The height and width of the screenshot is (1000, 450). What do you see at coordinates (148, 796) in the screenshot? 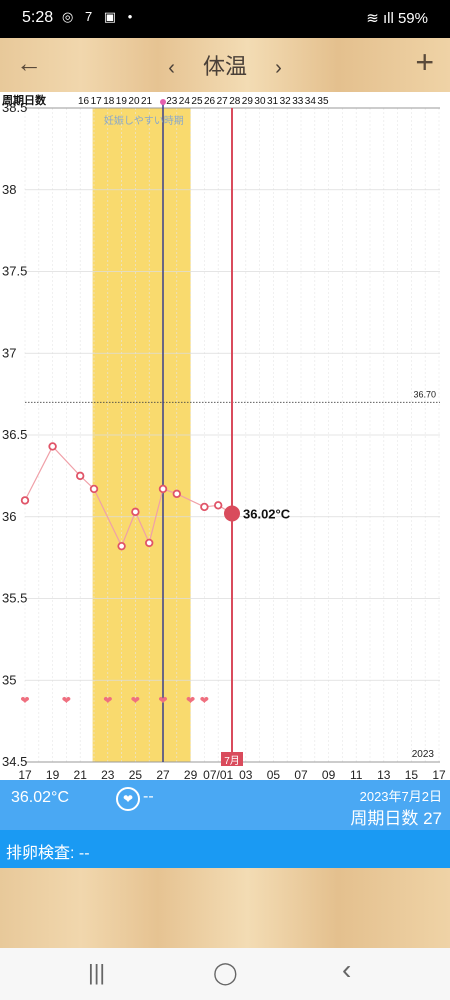
I see `ovulation-value: --` at bounding box center [148, 796].